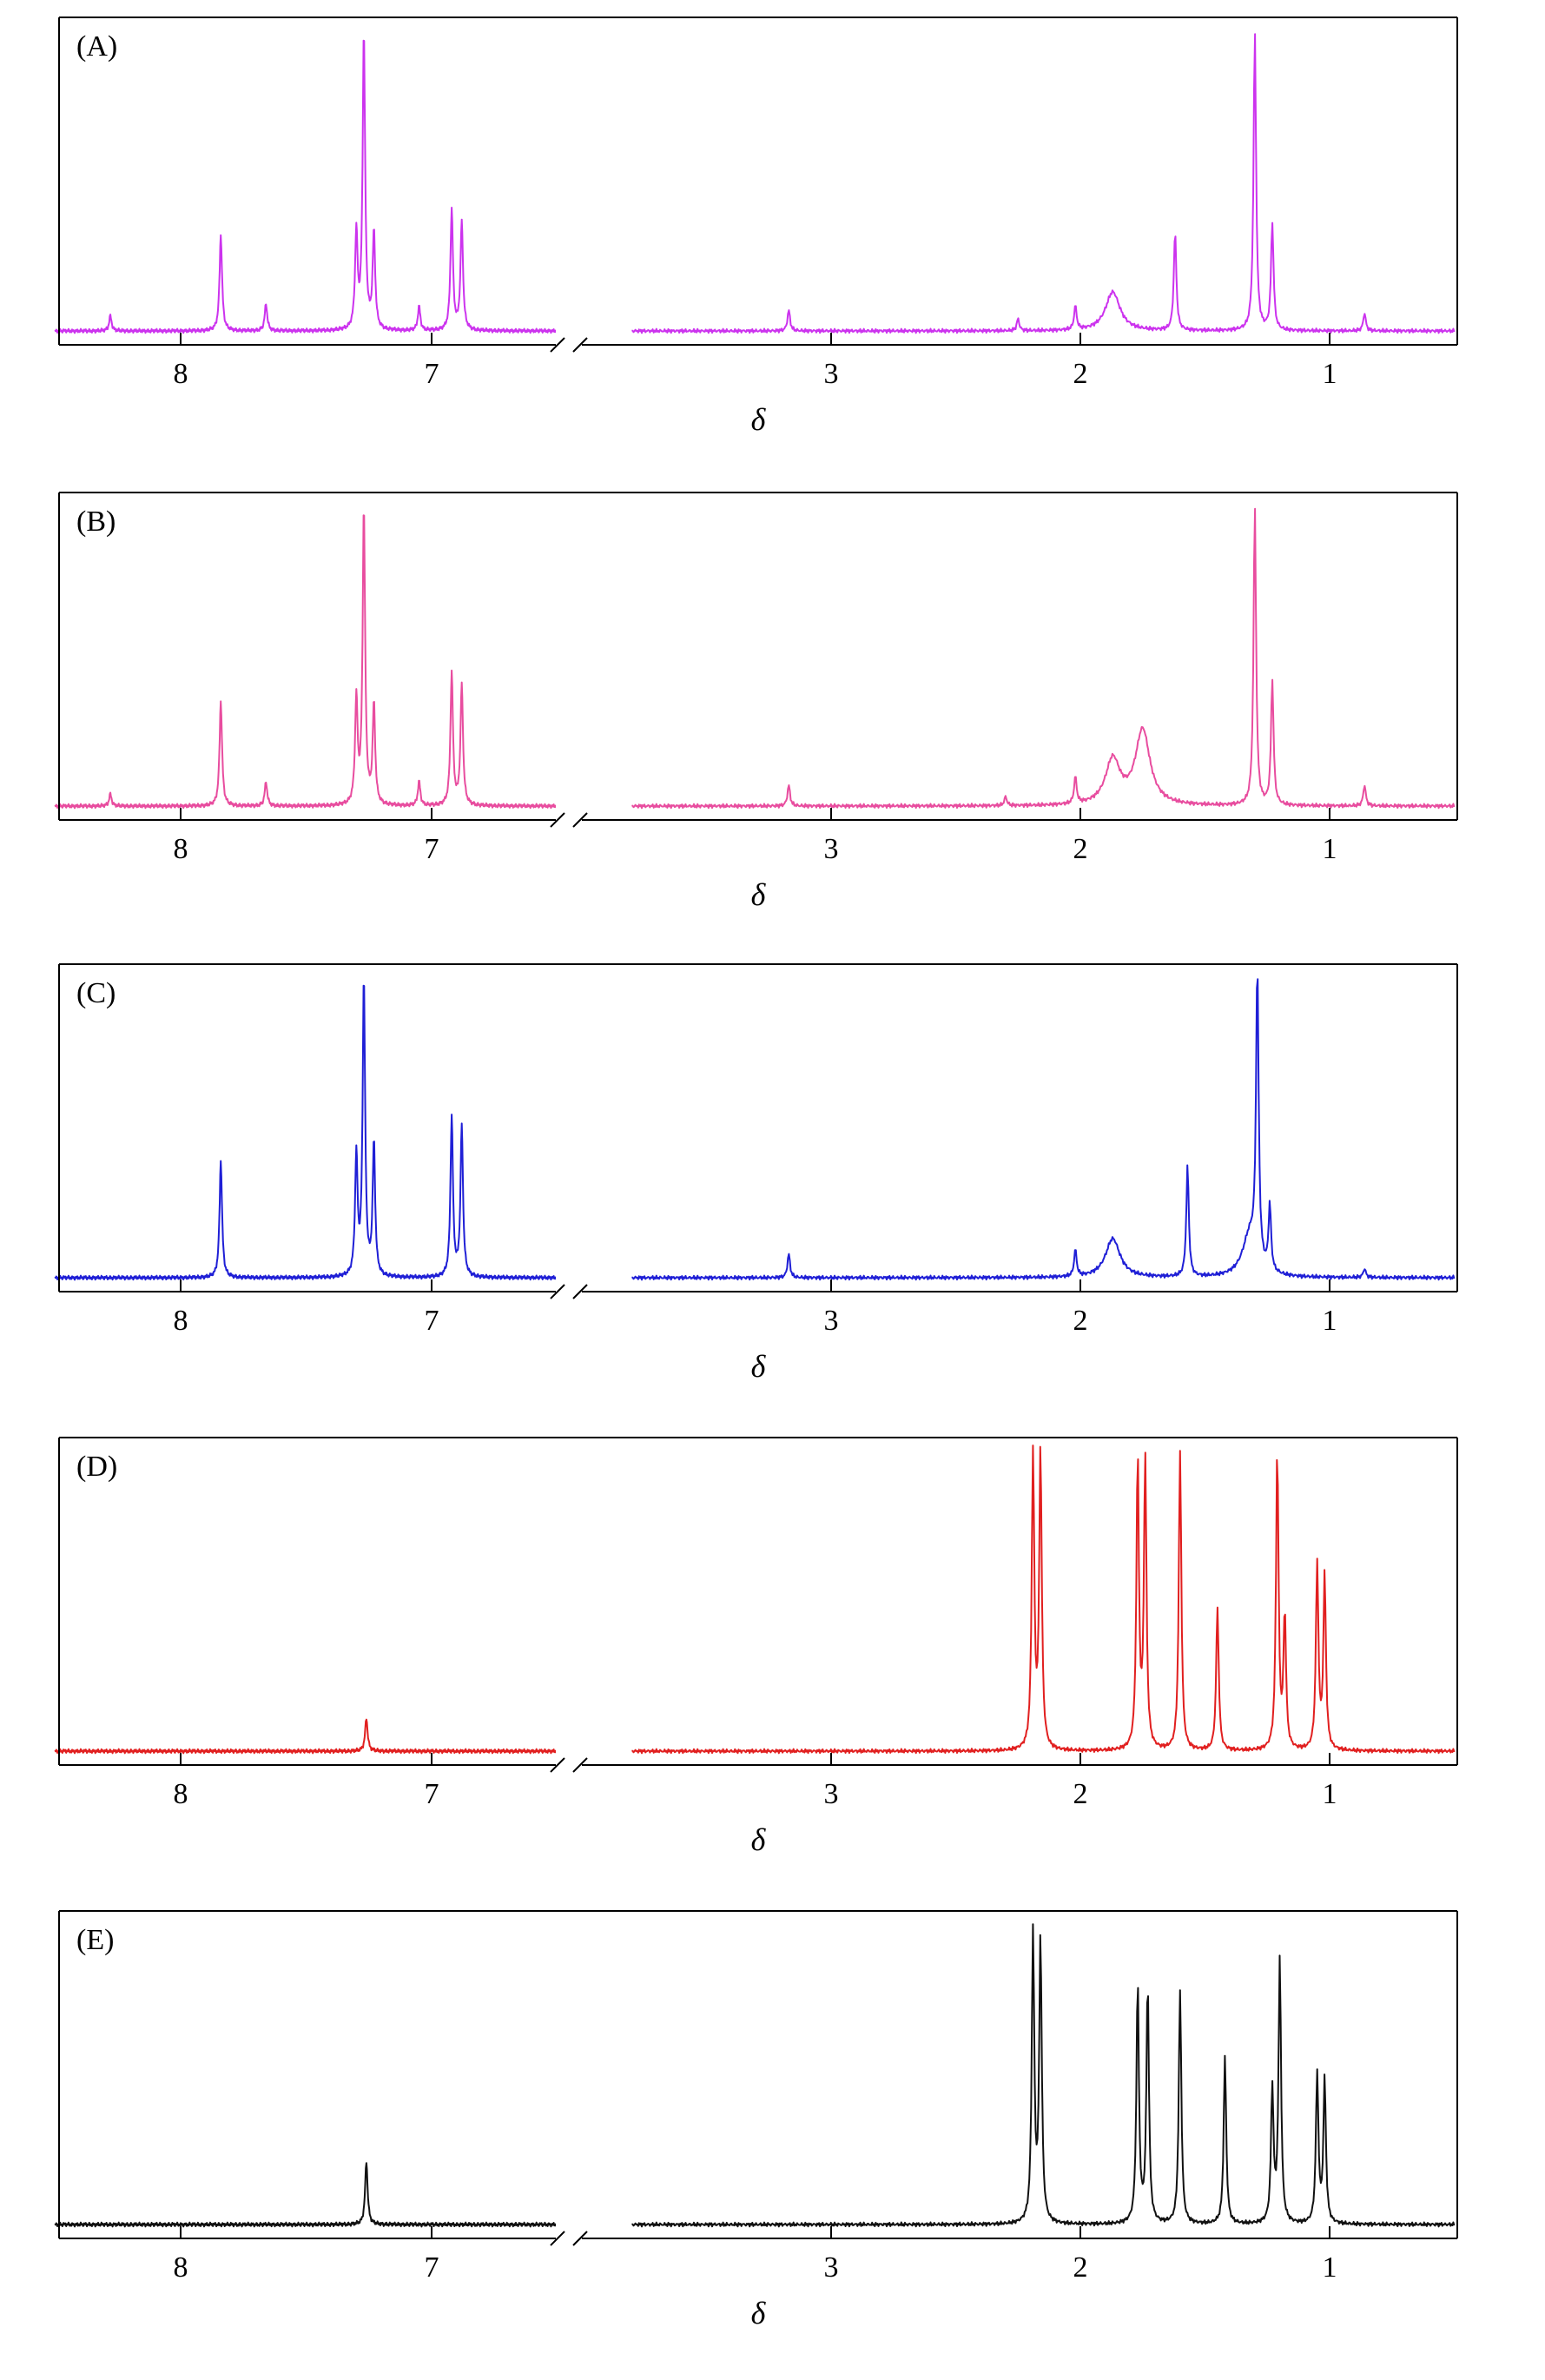 This screenshot has width=1545, height=2380. I want to click on panel-label: (E), so click(95, 1940).